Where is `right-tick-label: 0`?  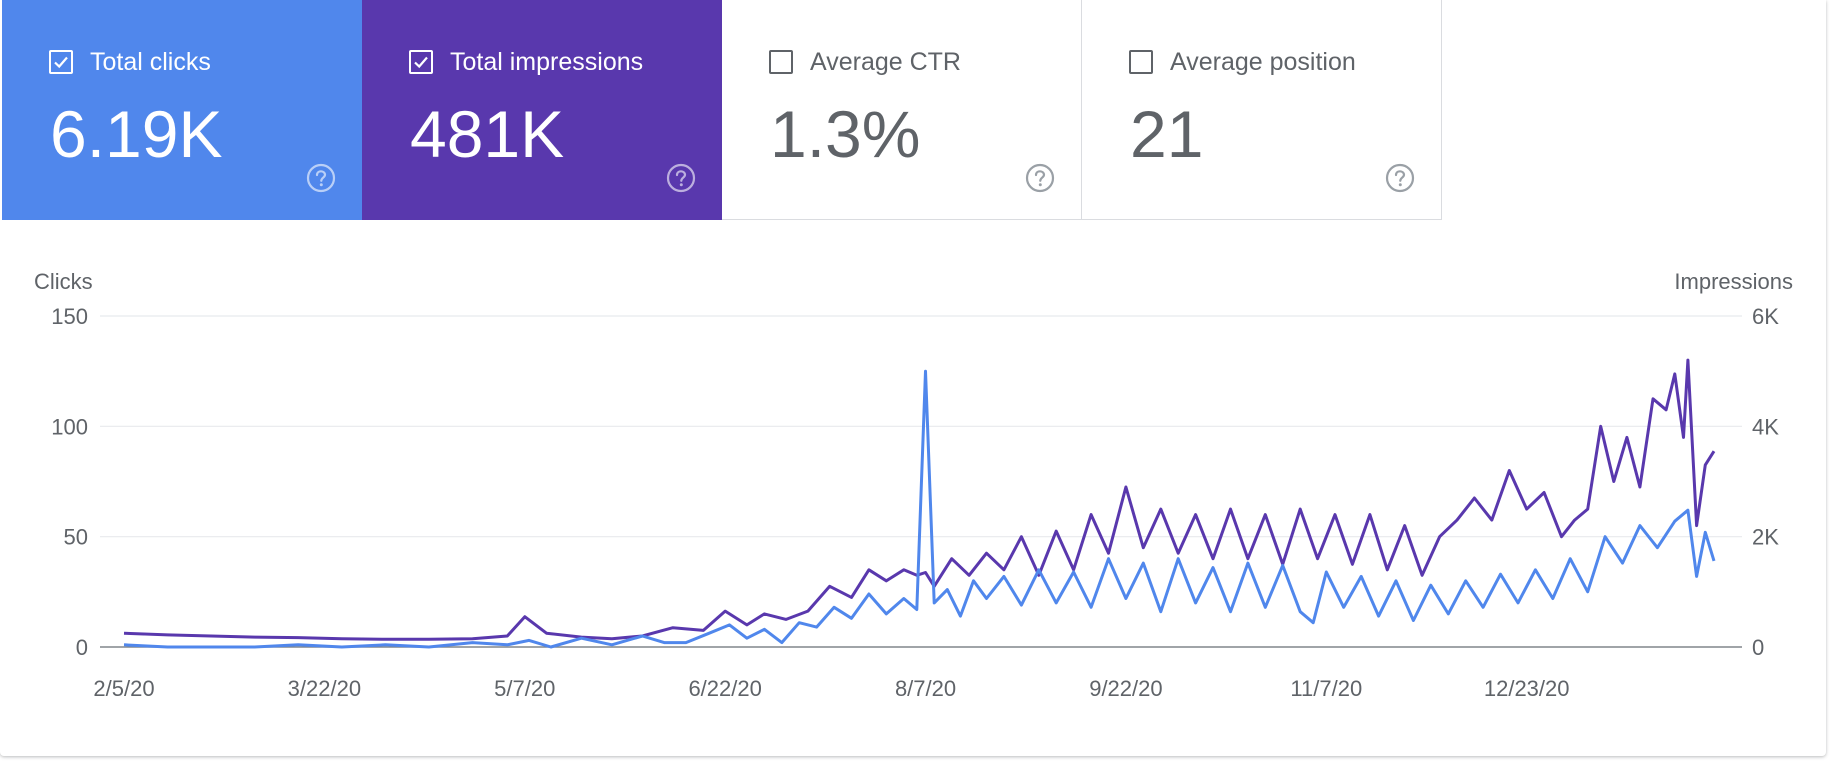 right-tick-label: 0 is located at coordinates (1758, 647).